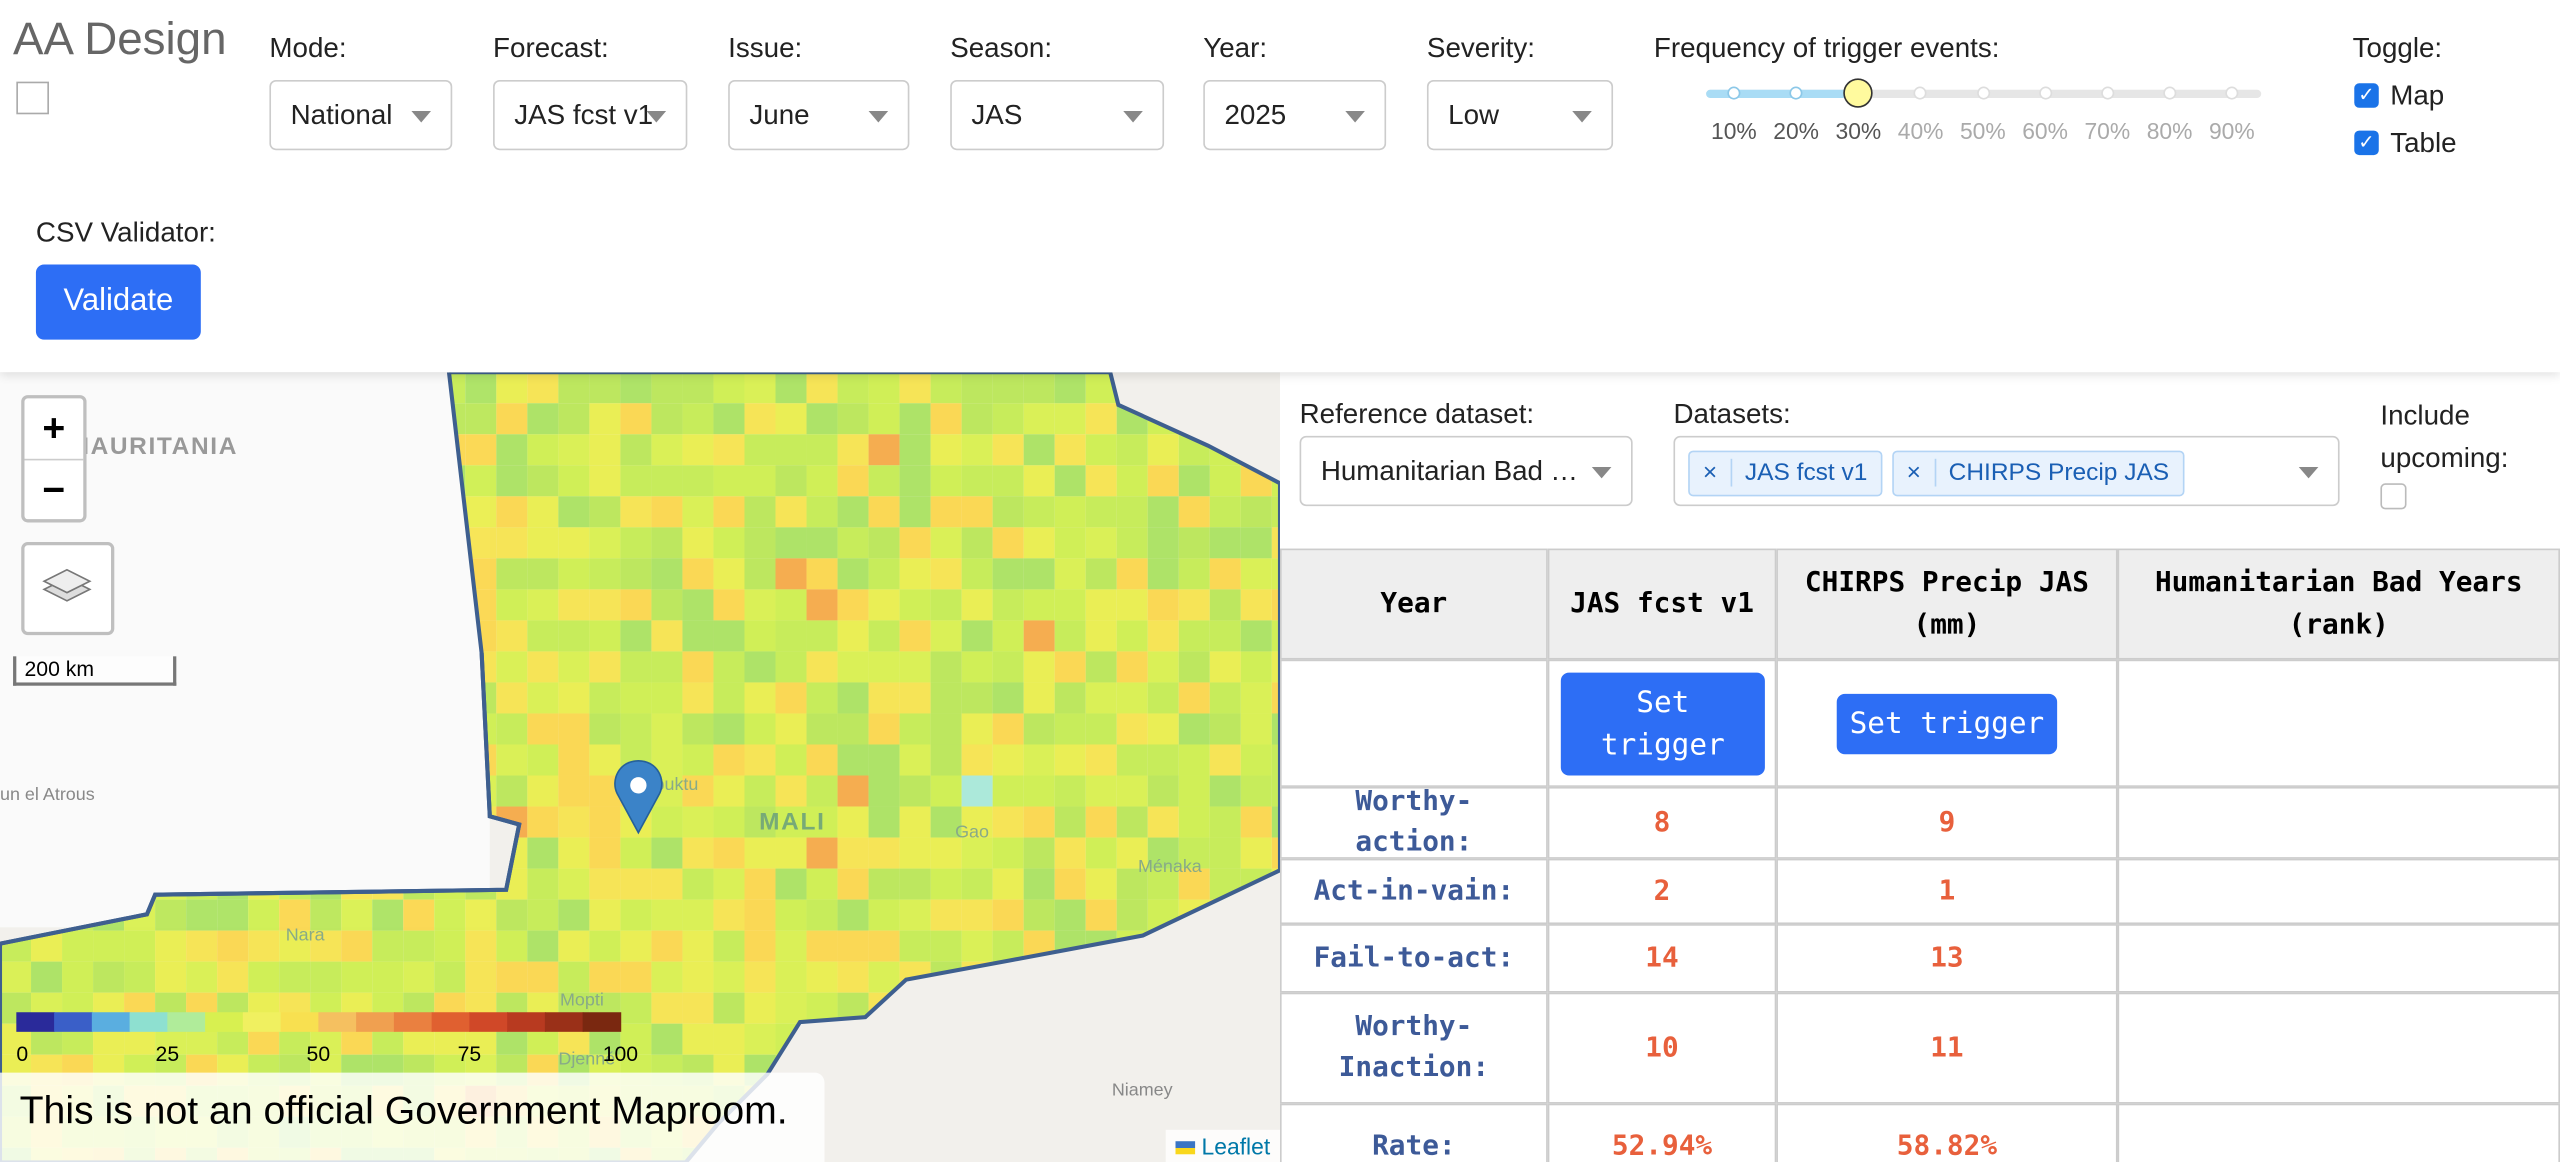 This screenshot has width=2560, height=1162. What do you see at coordinates (1520, 115) in the screenshot?
I see `control-select: Low` at bounding box center [1520, 115].